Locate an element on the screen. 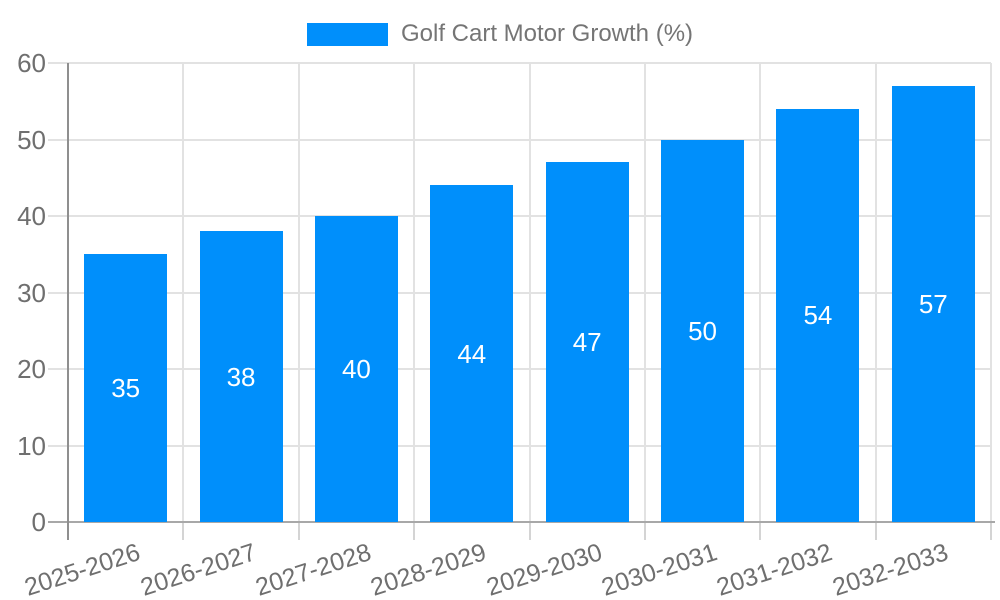  bar-value-label: 40 is located at coordinates (356, 369).